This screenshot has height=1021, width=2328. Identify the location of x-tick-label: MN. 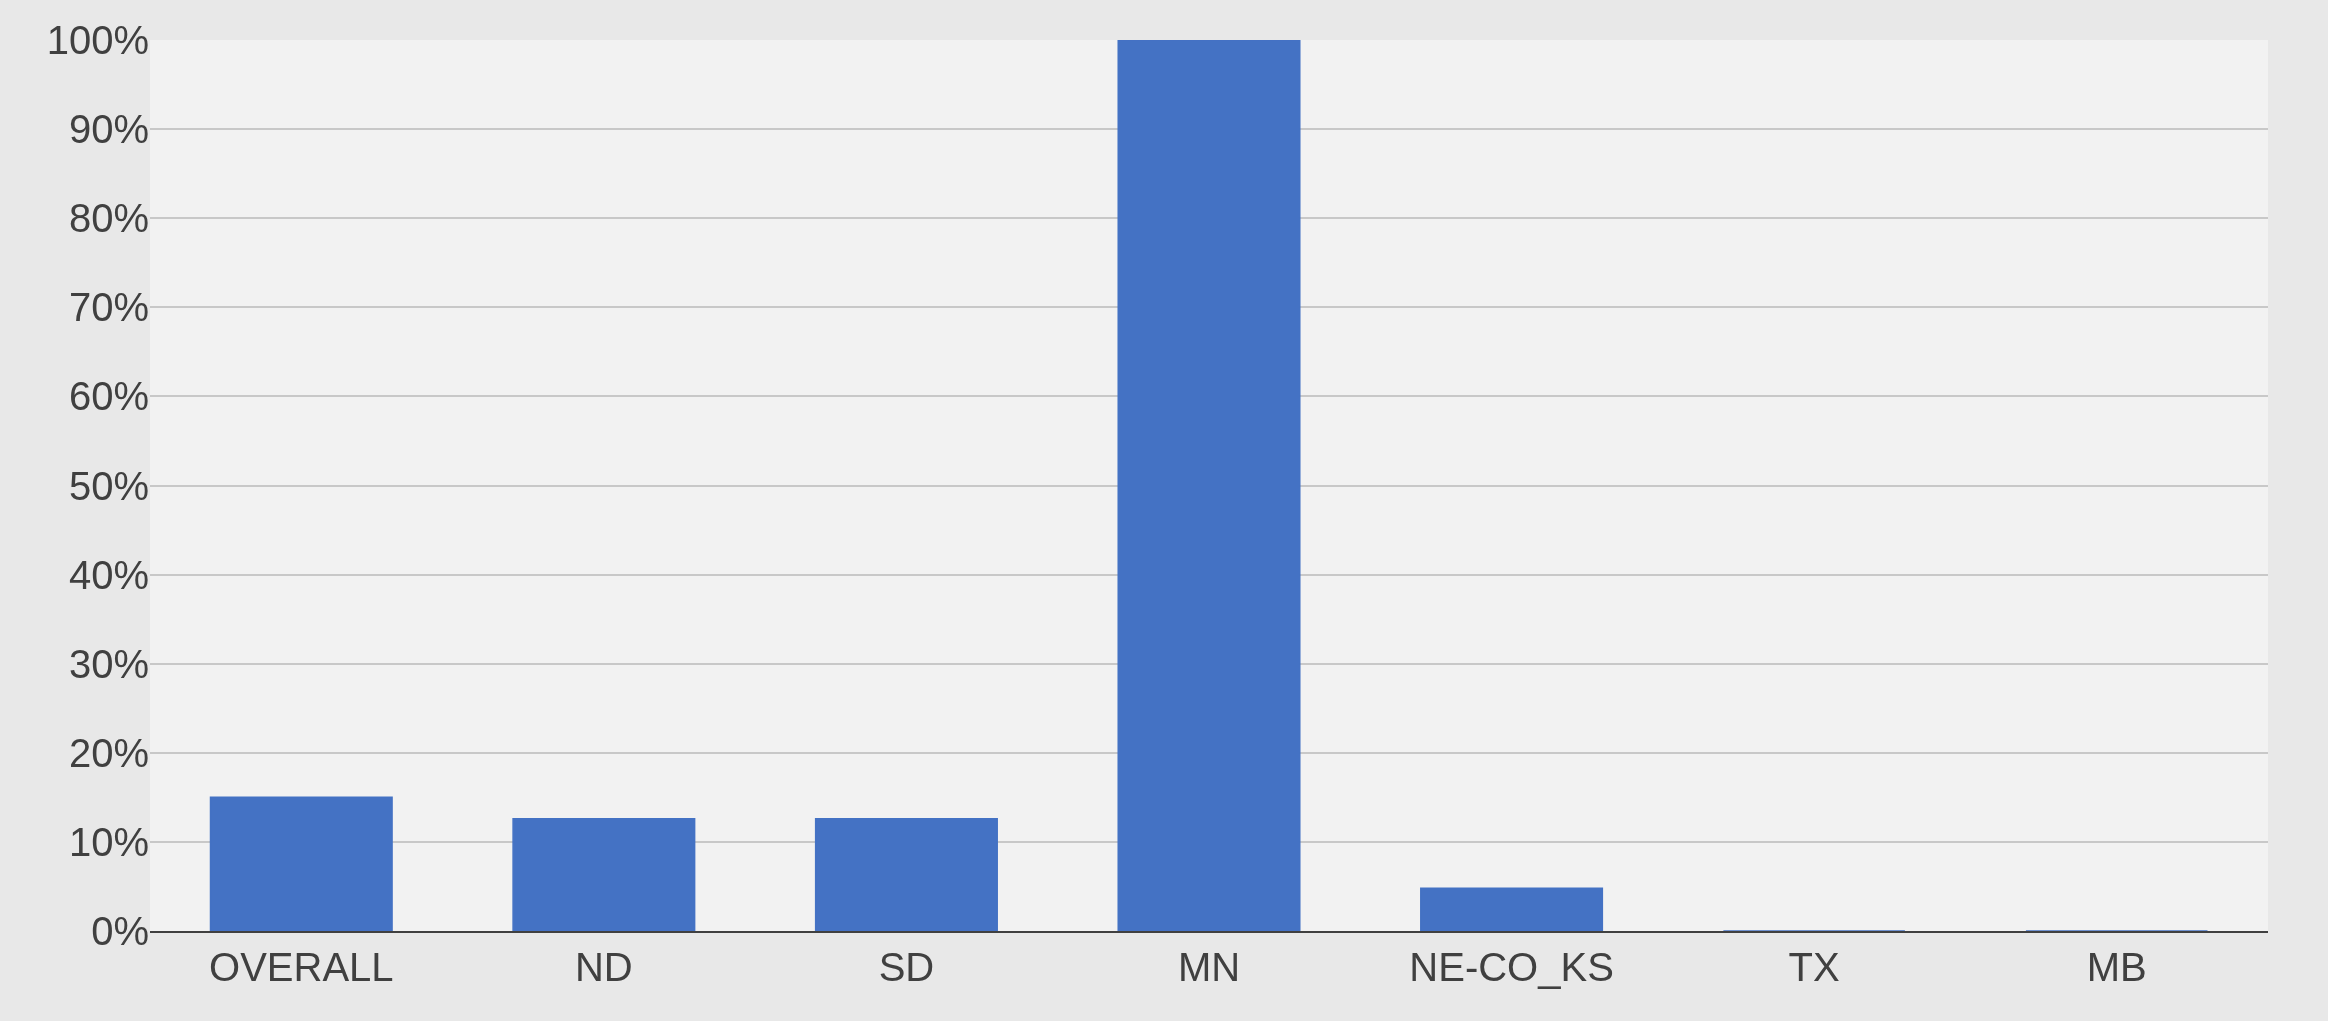
(1209, 967).